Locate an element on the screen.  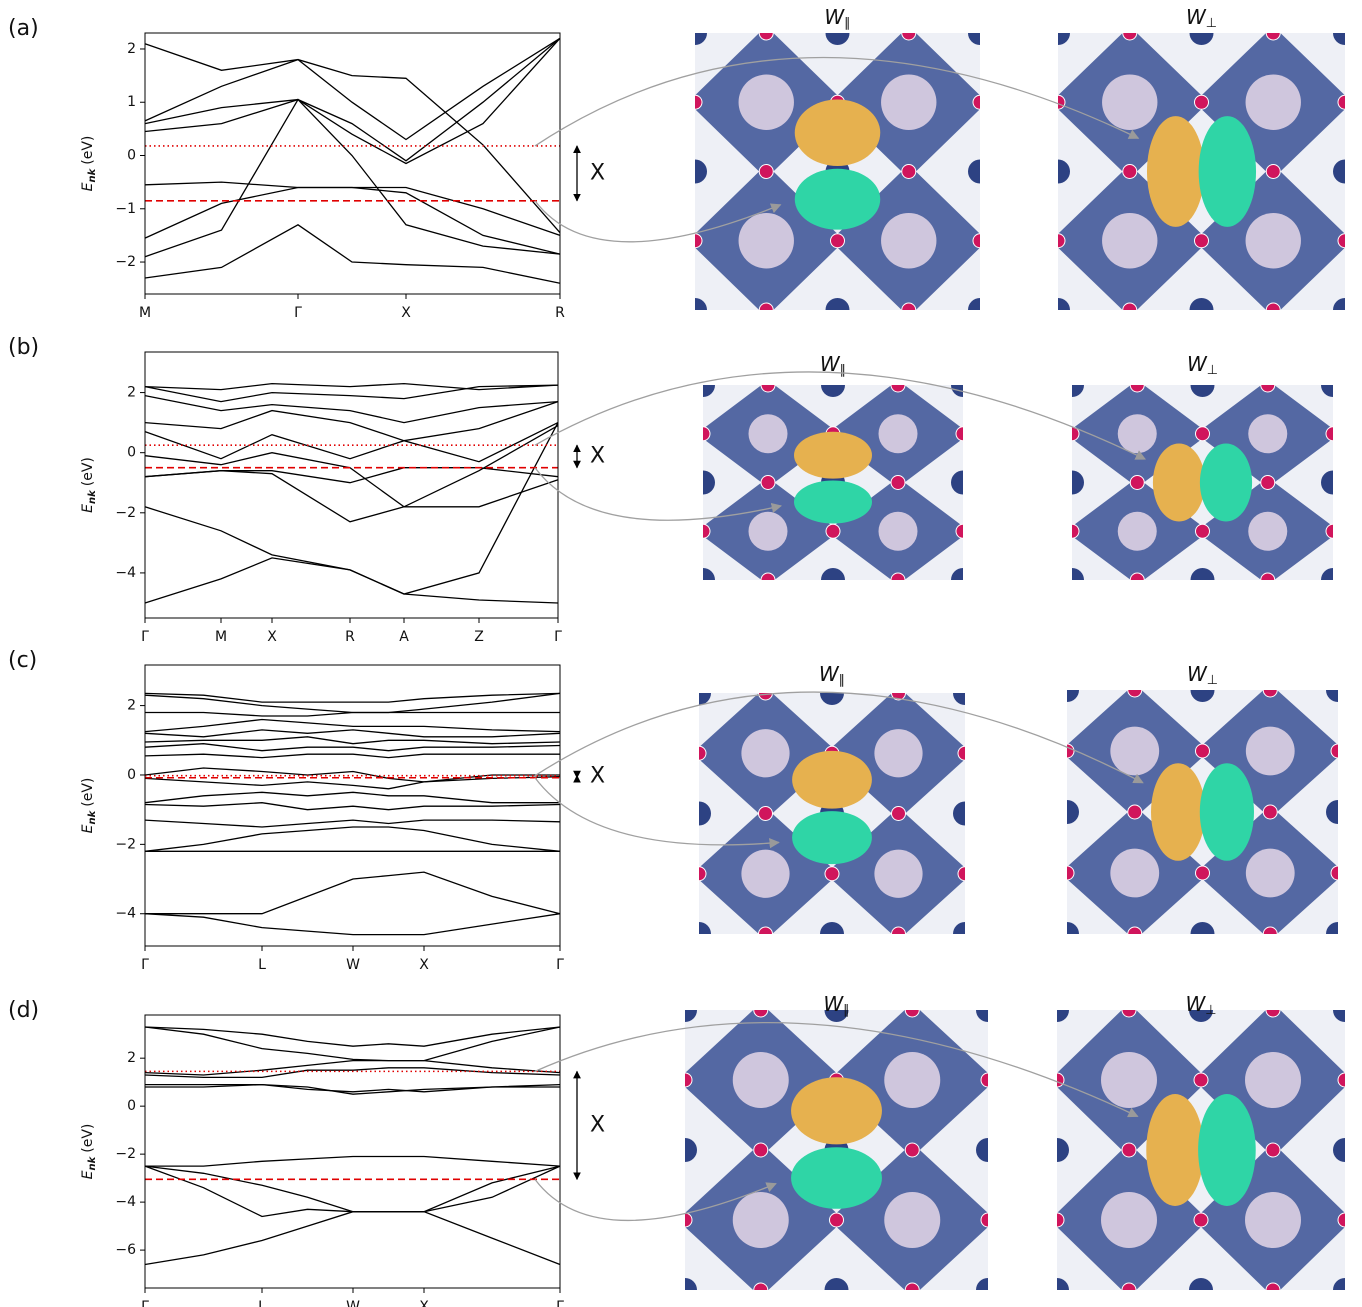
structure-image is located at coordinates (1202, 812).